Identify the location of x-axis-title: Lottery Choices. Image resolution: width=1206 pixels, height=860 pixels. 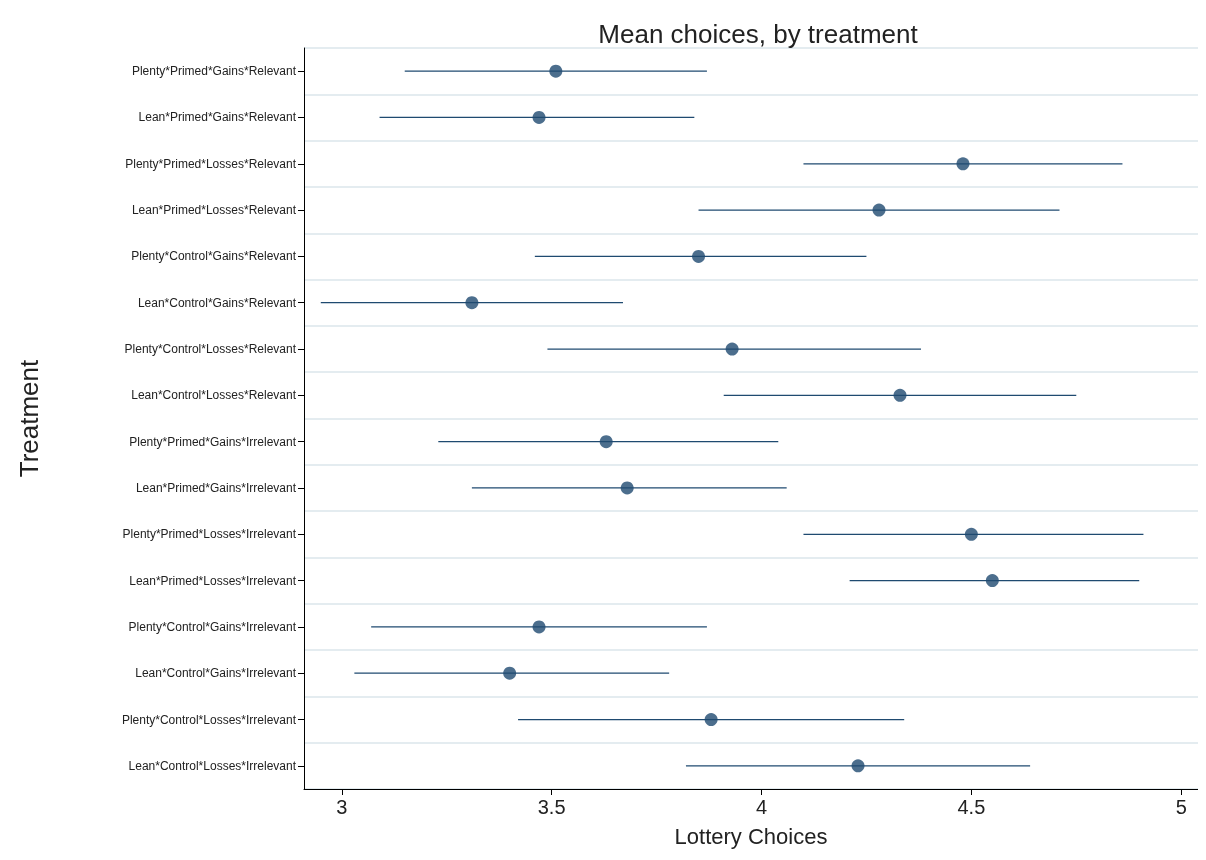
(751, 836).